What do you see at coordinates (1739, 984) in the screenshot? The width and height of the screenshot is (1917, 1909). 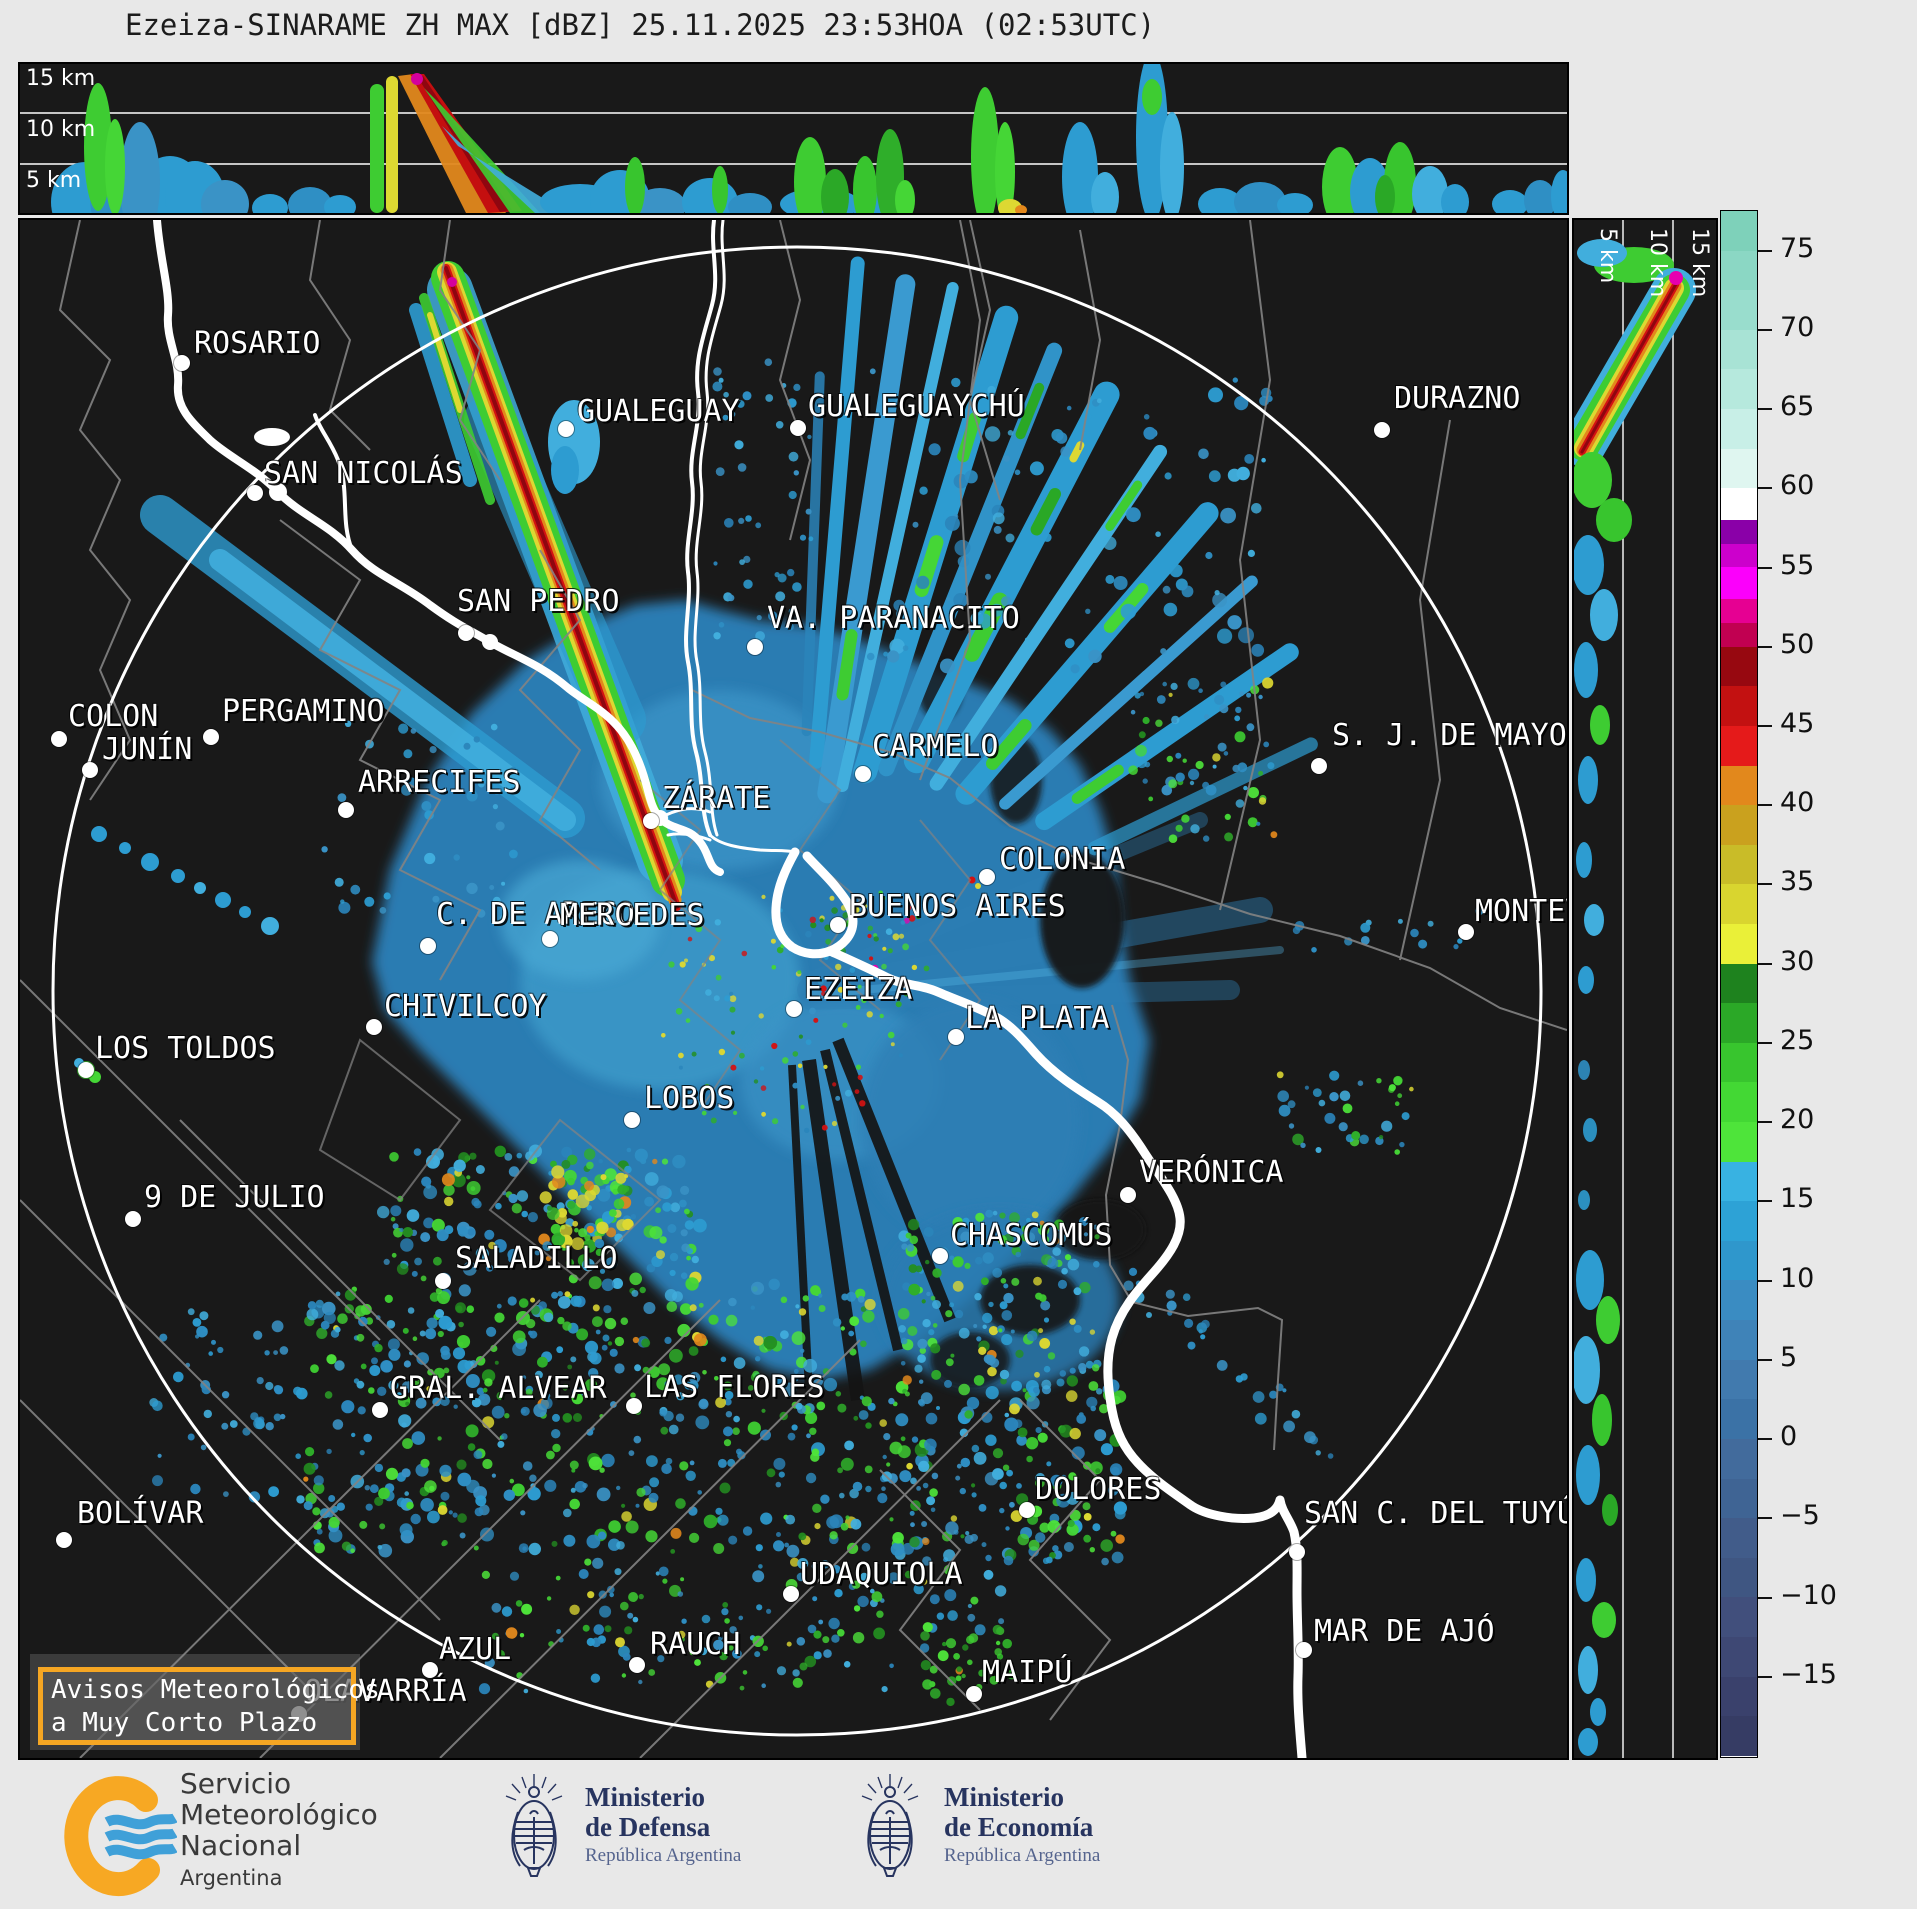 I see `dbz-colorbar` at bounding box center [1739, 984].